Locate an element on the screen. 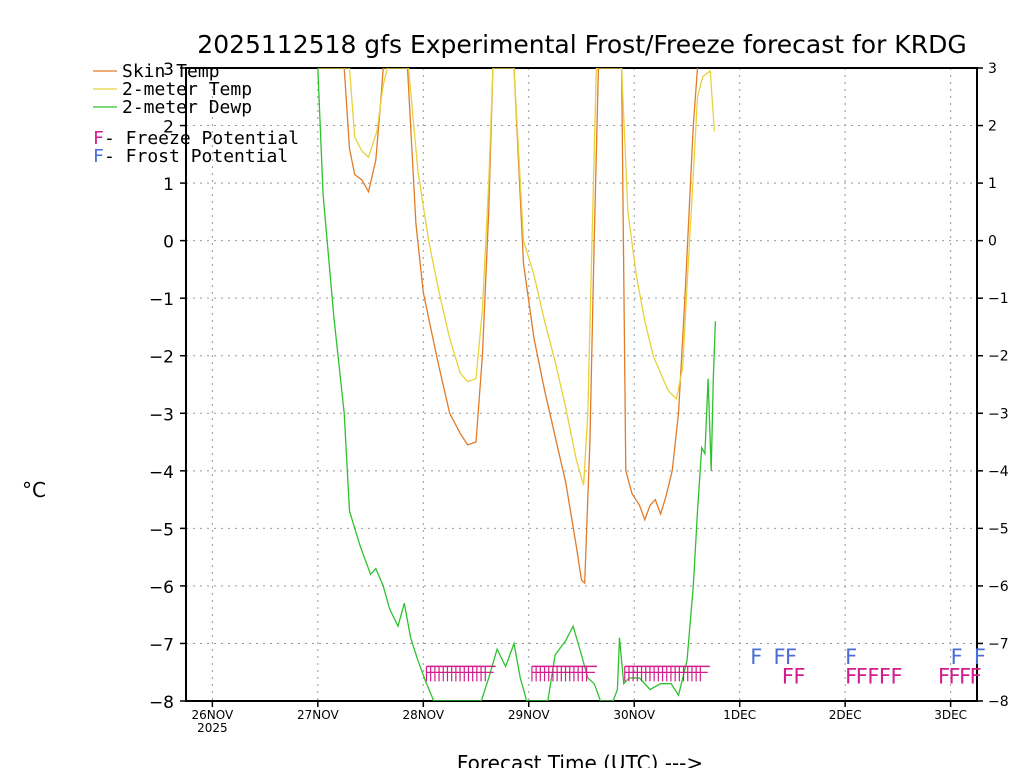 Image resolution: width=1024 pixels, height=768 pixels. y-tick-label-right: −8 is located at coordinates (998, 702).